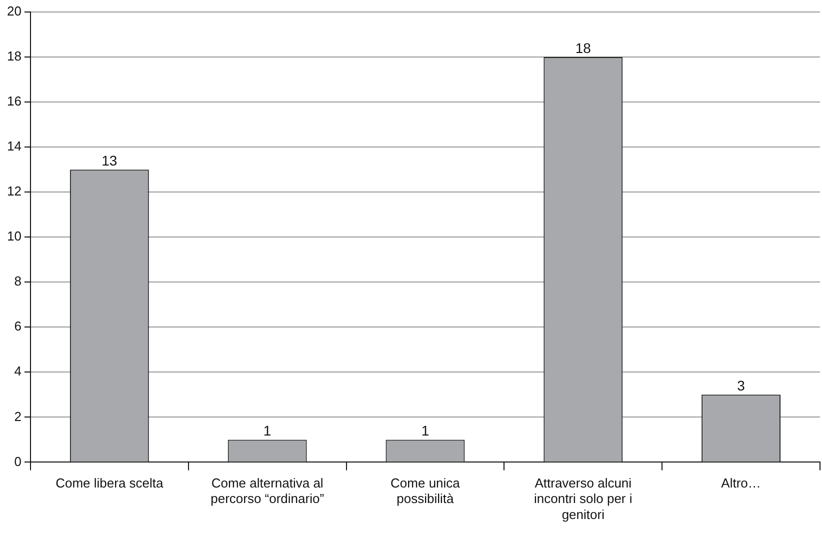  Describe the element at coordinates (583, 48) in the screenshot. I see `data-label: 18` at that location.